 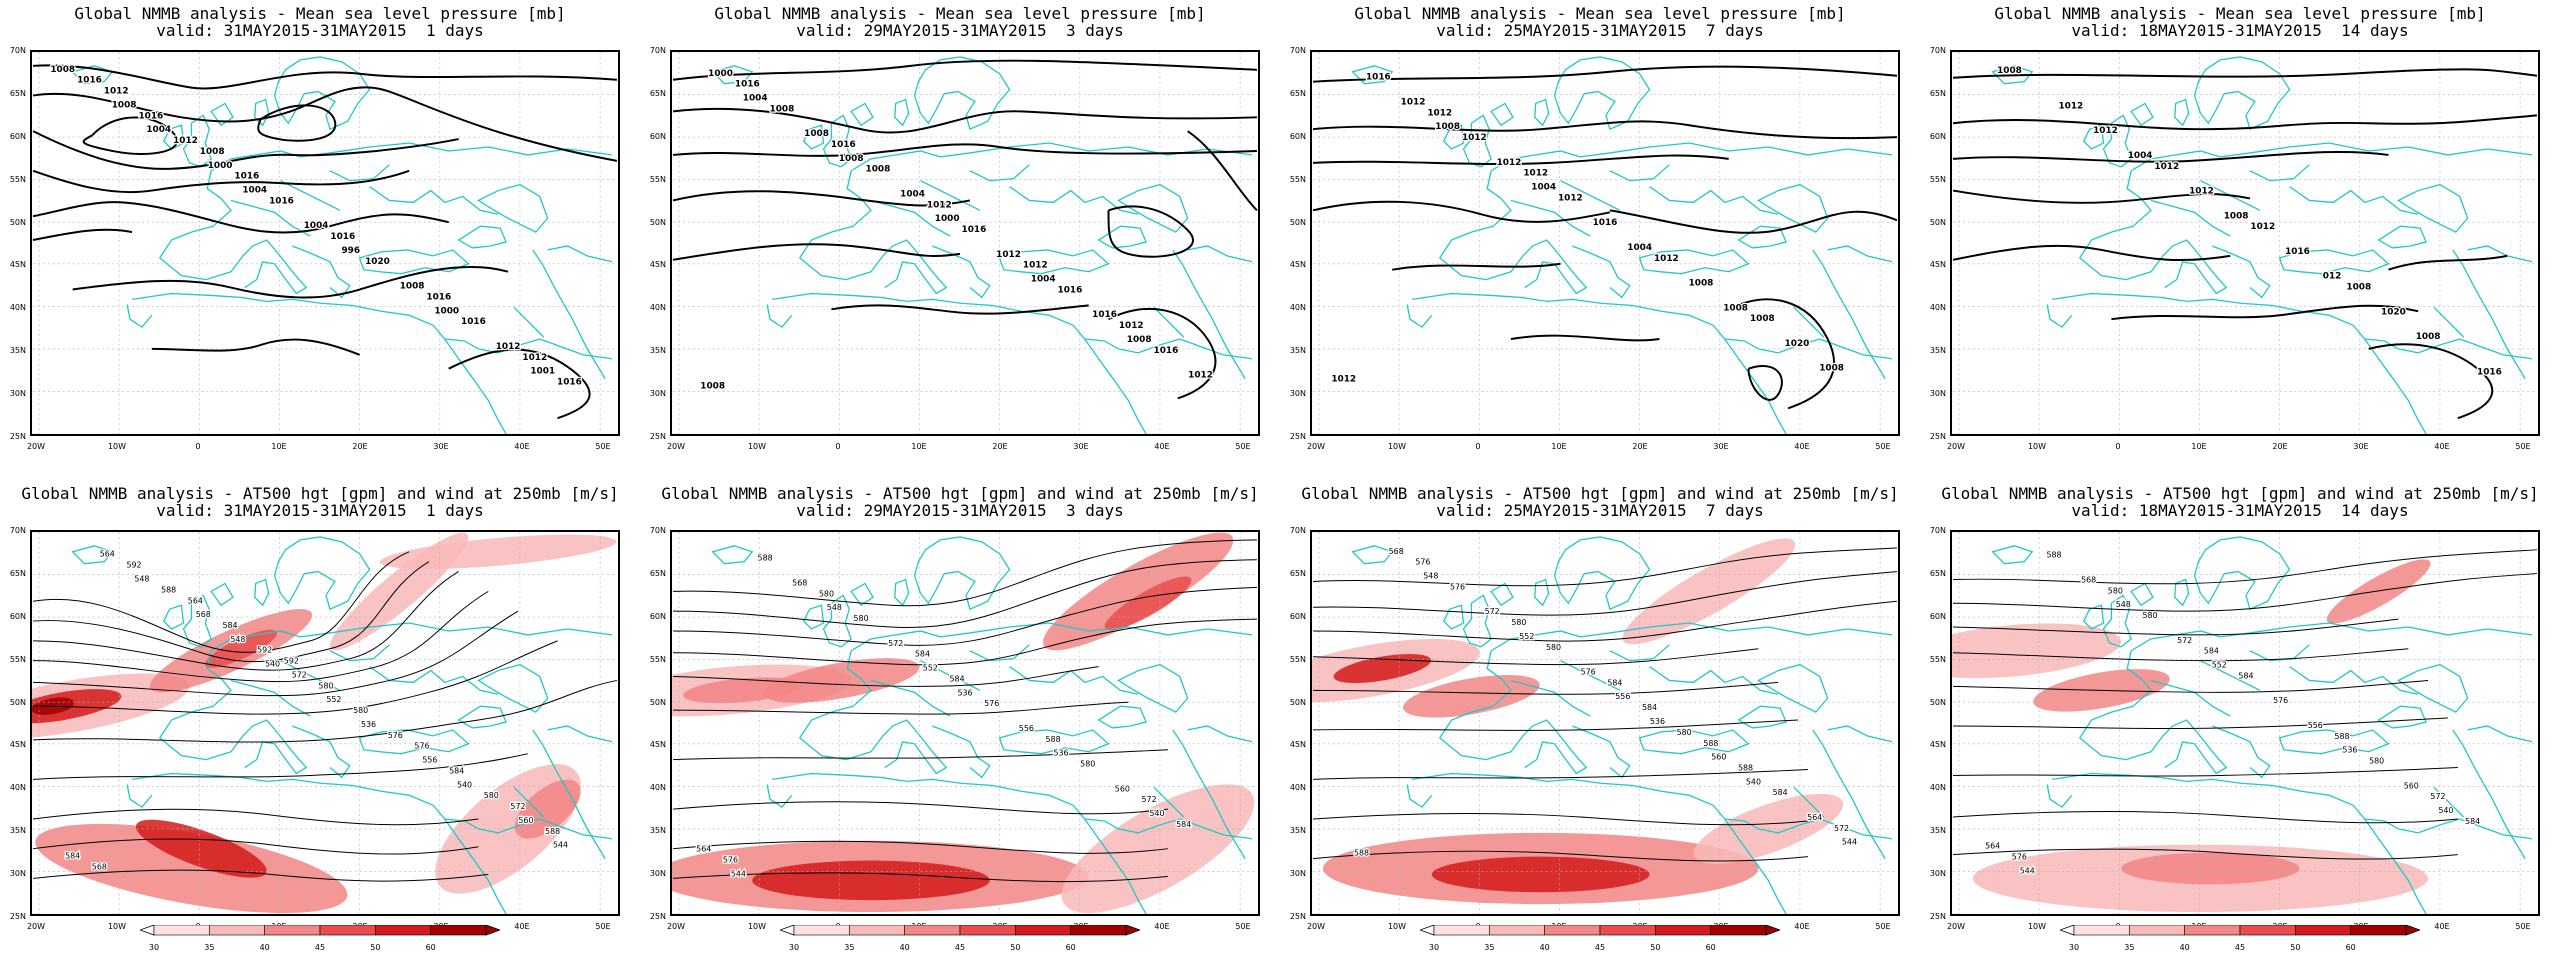 What do you see at coordinates (1396, 551) in the screenshot?
I see `contour-label: 568` at bounding box center [1396, 551].